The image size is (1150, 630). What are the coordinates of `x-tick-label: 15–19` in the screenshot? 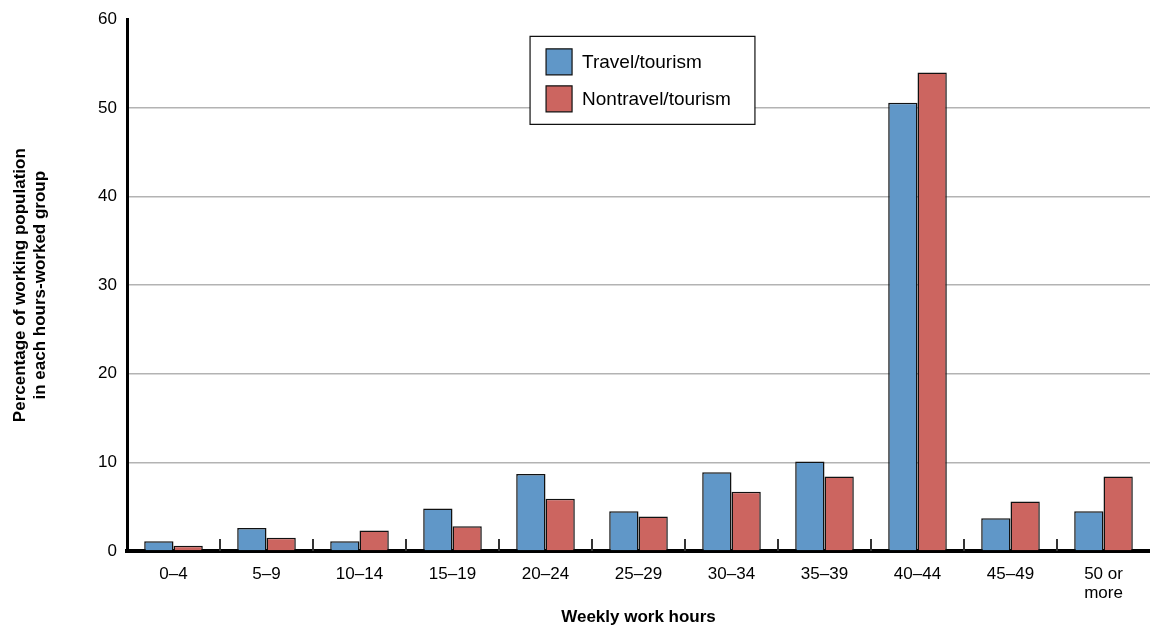 It's located at (452, 574).